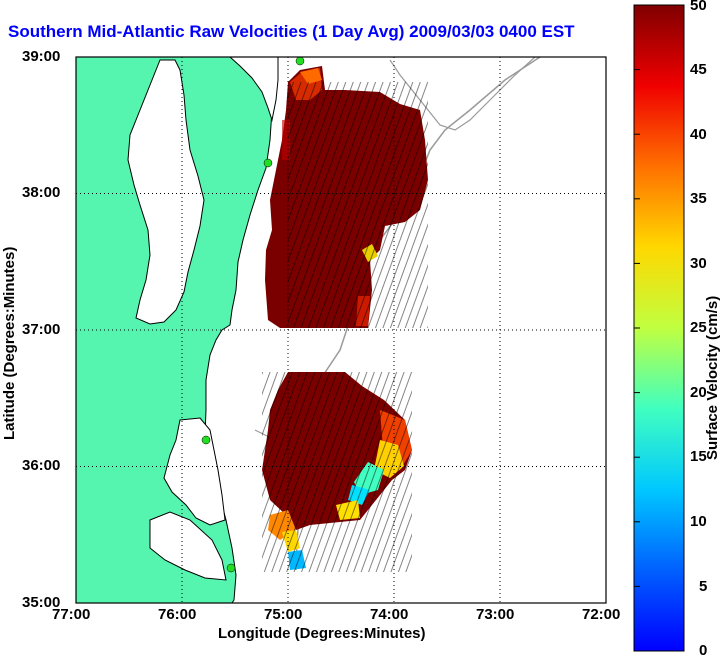  Describe the element at coordinates (166, 192) in the screenshot. I see `chesapeake-bay` at that location.